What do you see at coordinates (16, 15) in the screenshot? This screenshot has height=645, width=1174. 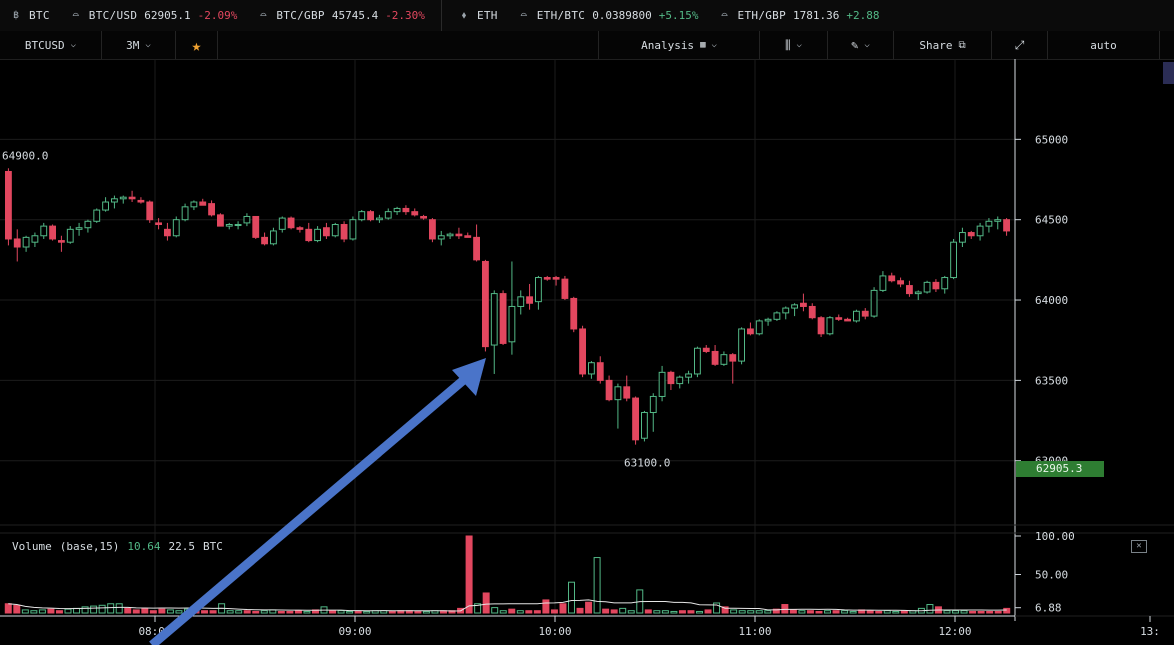 I see `bitcoin-icon: ฿` at bounding box center [16, 15].